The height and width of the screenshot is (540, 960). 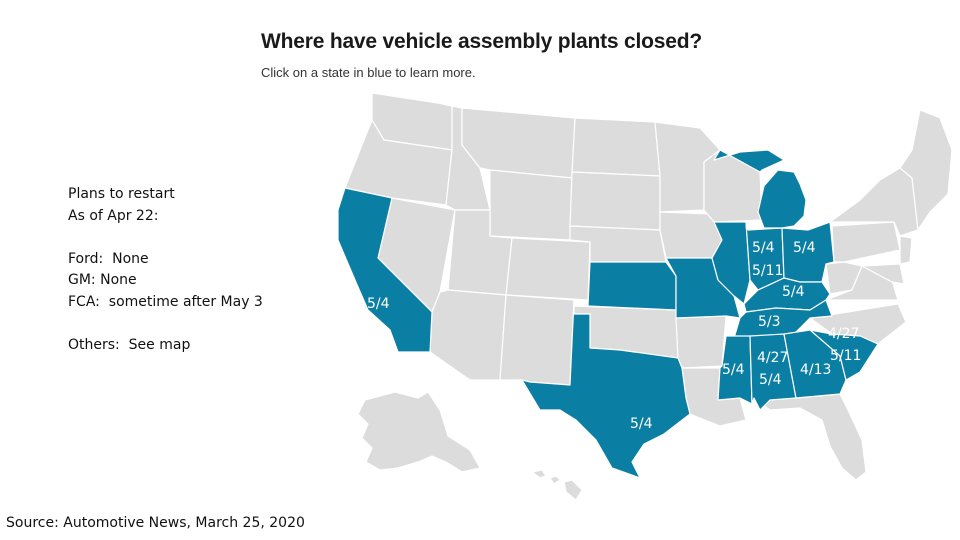 I want to click on state-wyoming, so click(x=531, y=205).